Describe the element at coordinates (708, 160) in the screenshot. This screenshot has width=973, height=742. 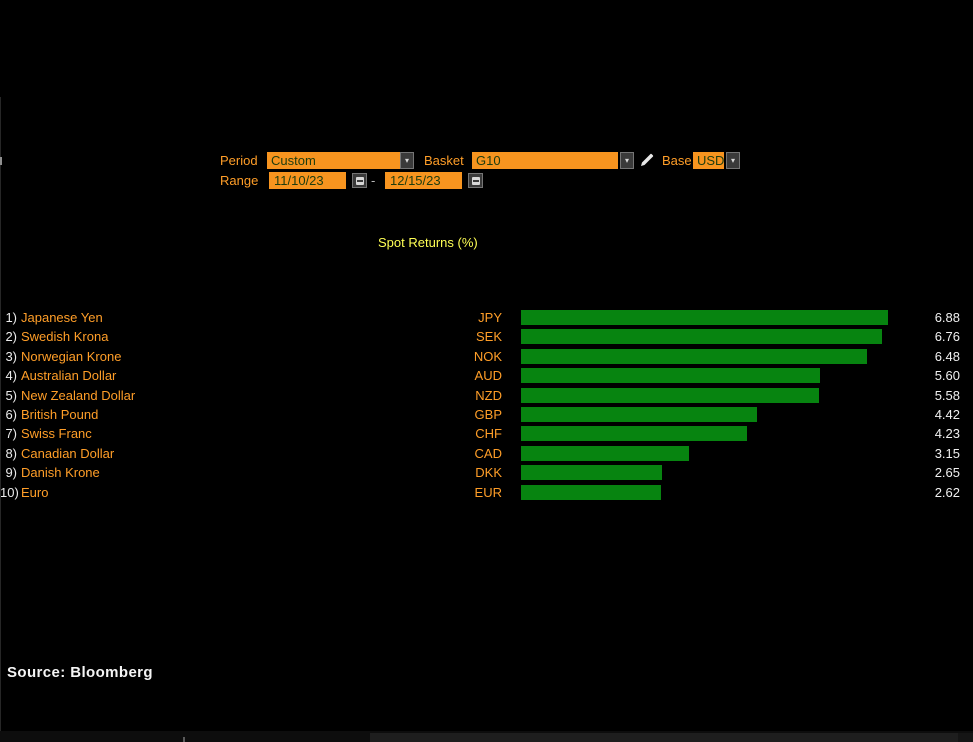
I see `base-dropdown: USD` at that location.